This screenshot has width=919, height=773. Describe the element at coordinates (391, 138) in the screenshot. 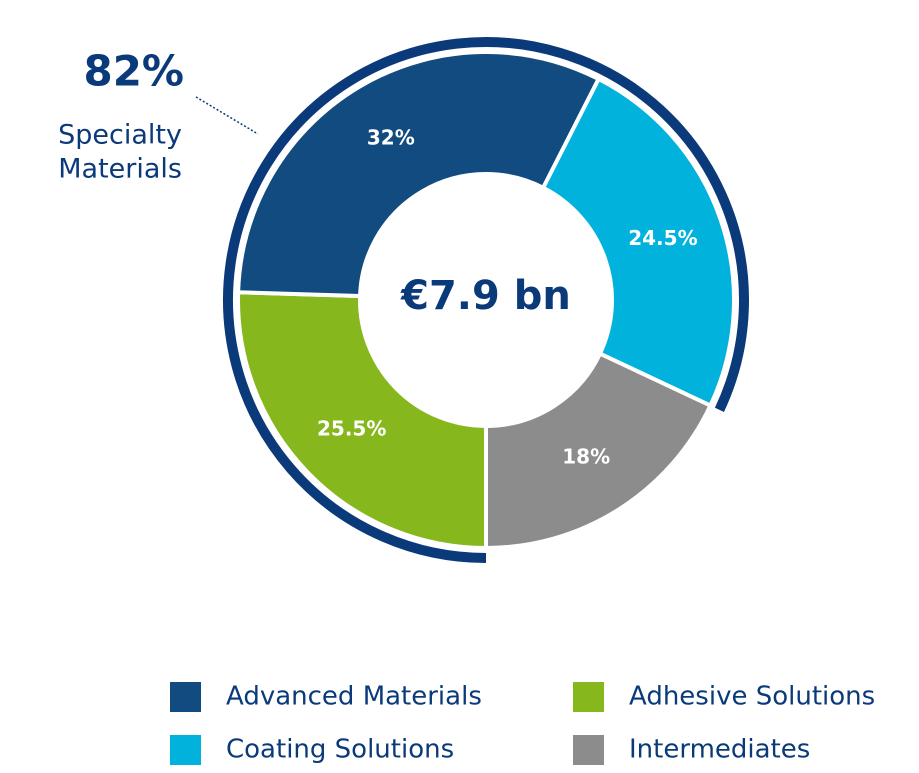

I see `slice-label: 32%` at that location.